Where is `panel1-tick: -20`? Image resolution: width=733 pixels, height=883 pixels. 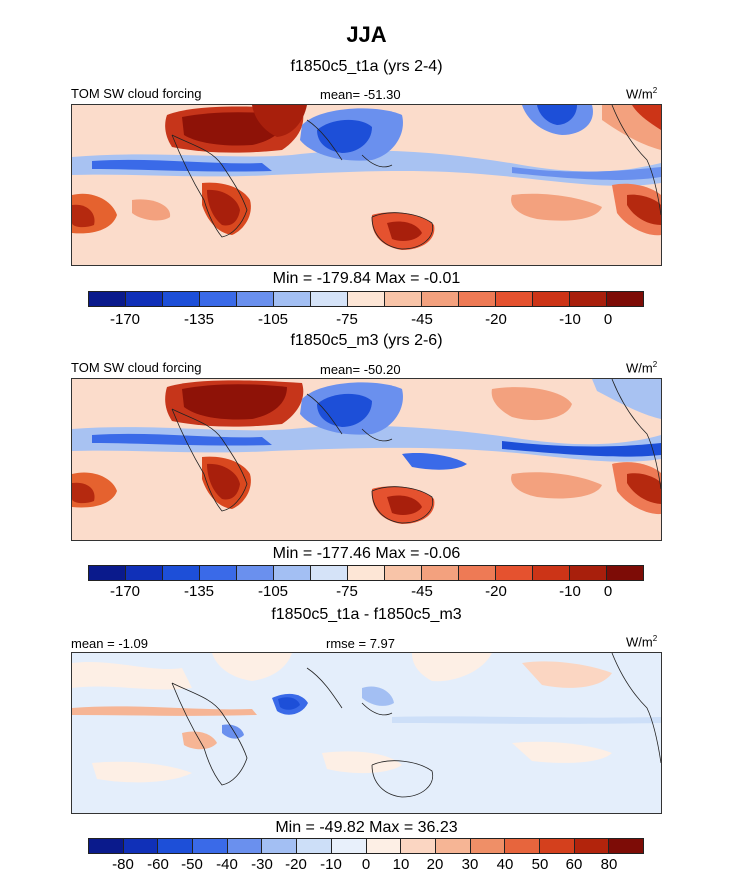 panel1-tick: -20 is located at coordinates (496, 319).